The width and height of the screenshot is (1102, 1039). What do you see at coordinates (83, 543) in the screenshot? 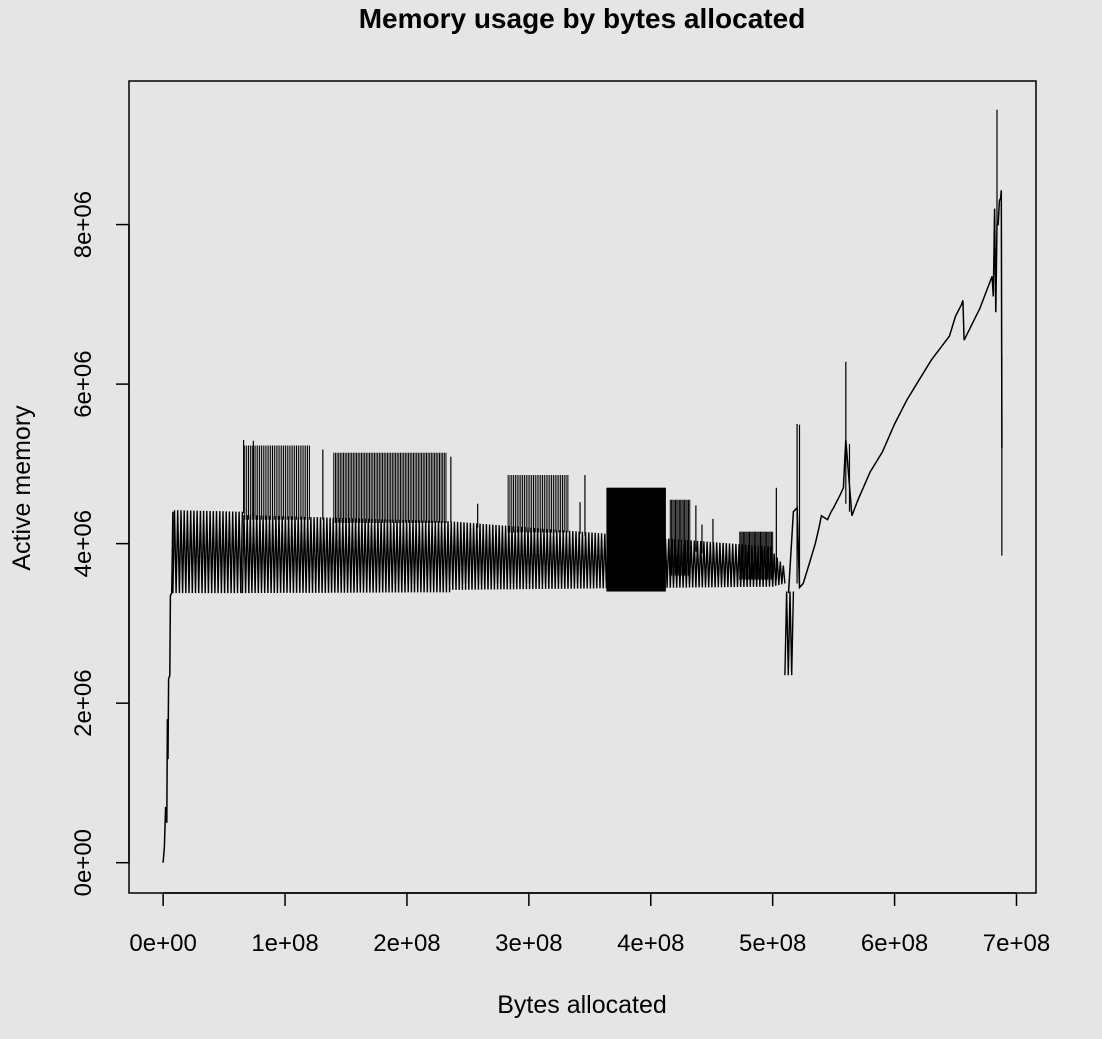
I see `y-tick-label: 4e+06` at bounding box center [83, 543].